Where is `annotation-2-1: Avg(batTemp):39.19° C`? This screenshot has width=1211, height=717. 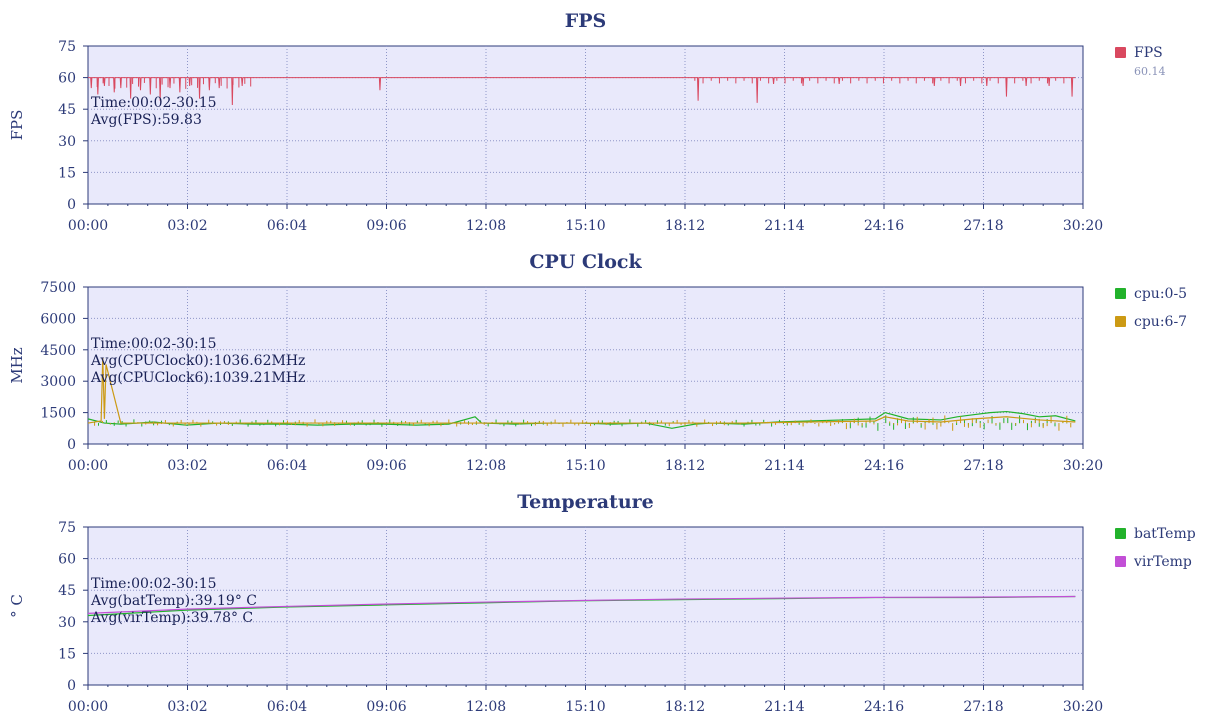 annotation-2-1: Avg(batTemp):39.19° C is located at coordinates (173, 601).